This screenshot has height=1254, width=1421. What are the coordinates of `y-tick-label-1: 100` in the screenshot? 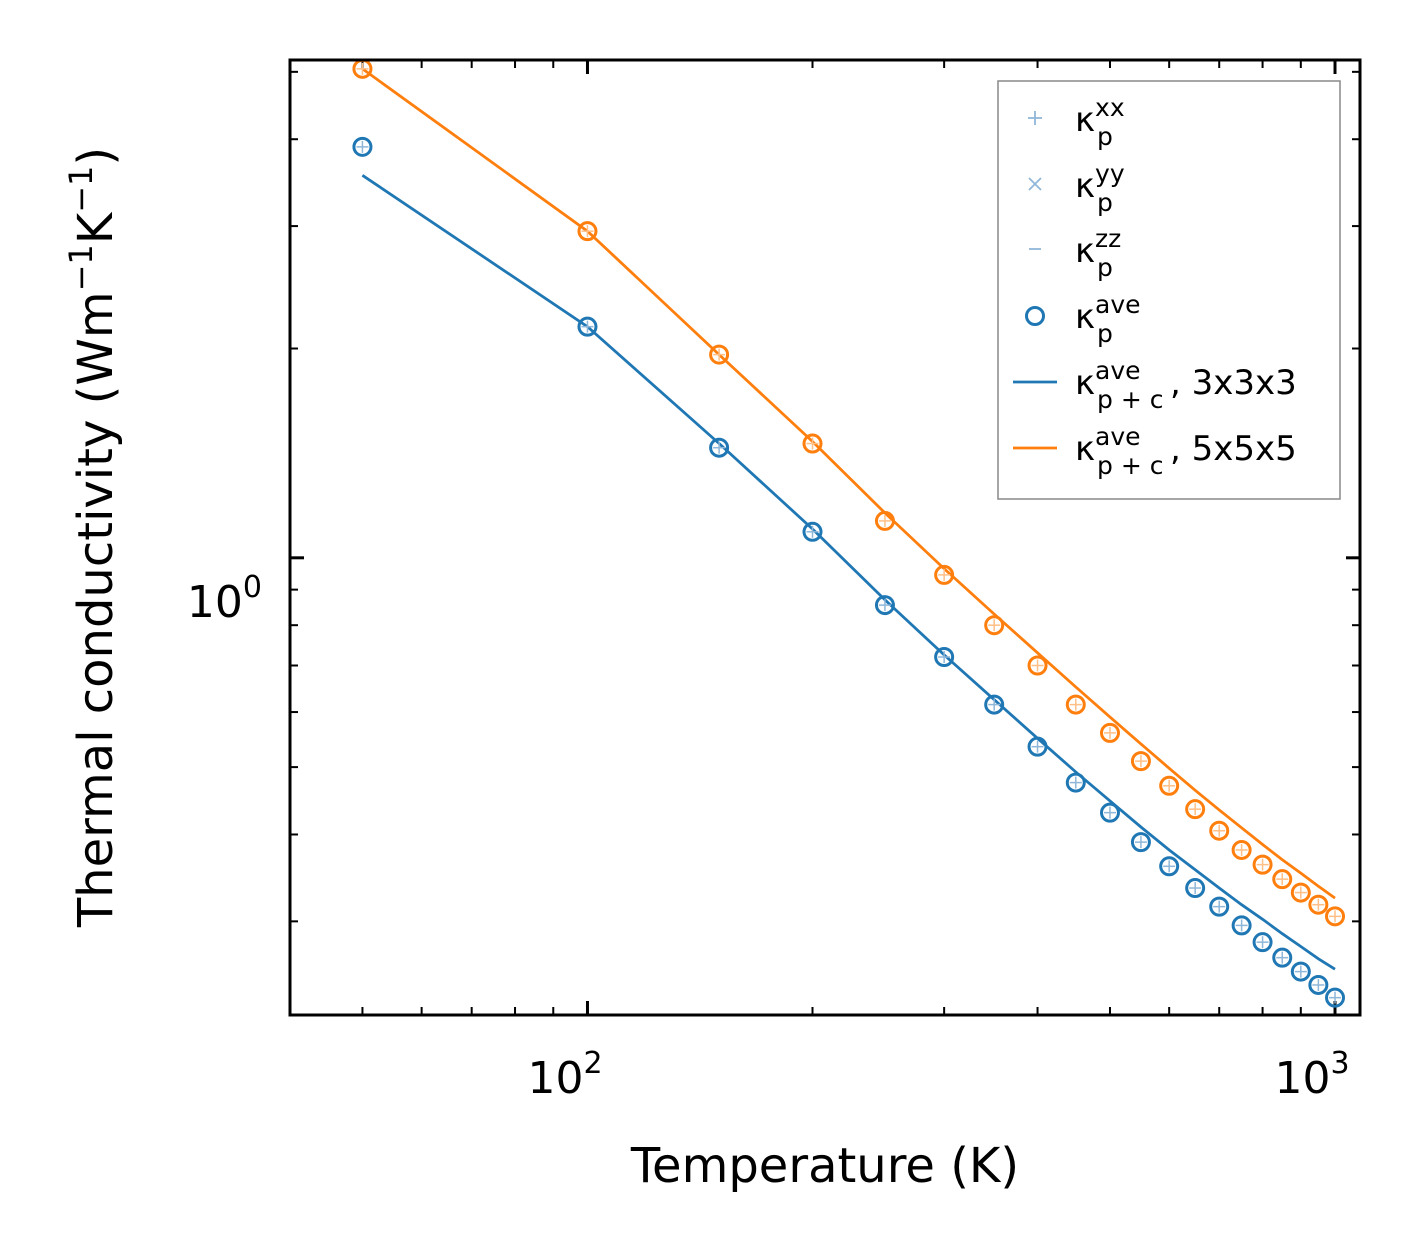 It's located at (224, 599).